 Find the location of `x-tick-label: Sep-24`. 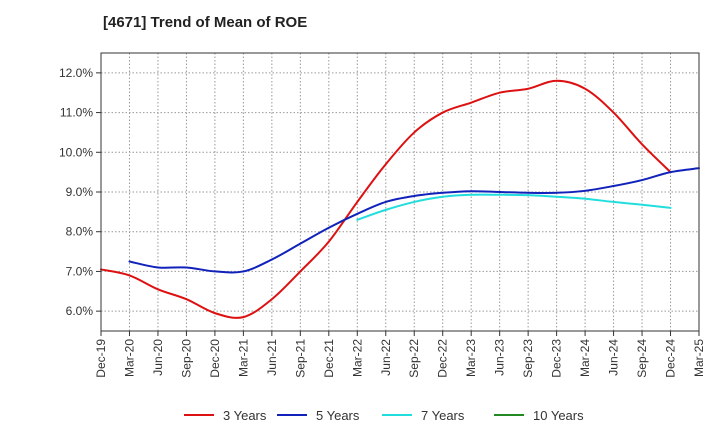

x-tick-label: Sep-24 is located at coordinates (642, 358).